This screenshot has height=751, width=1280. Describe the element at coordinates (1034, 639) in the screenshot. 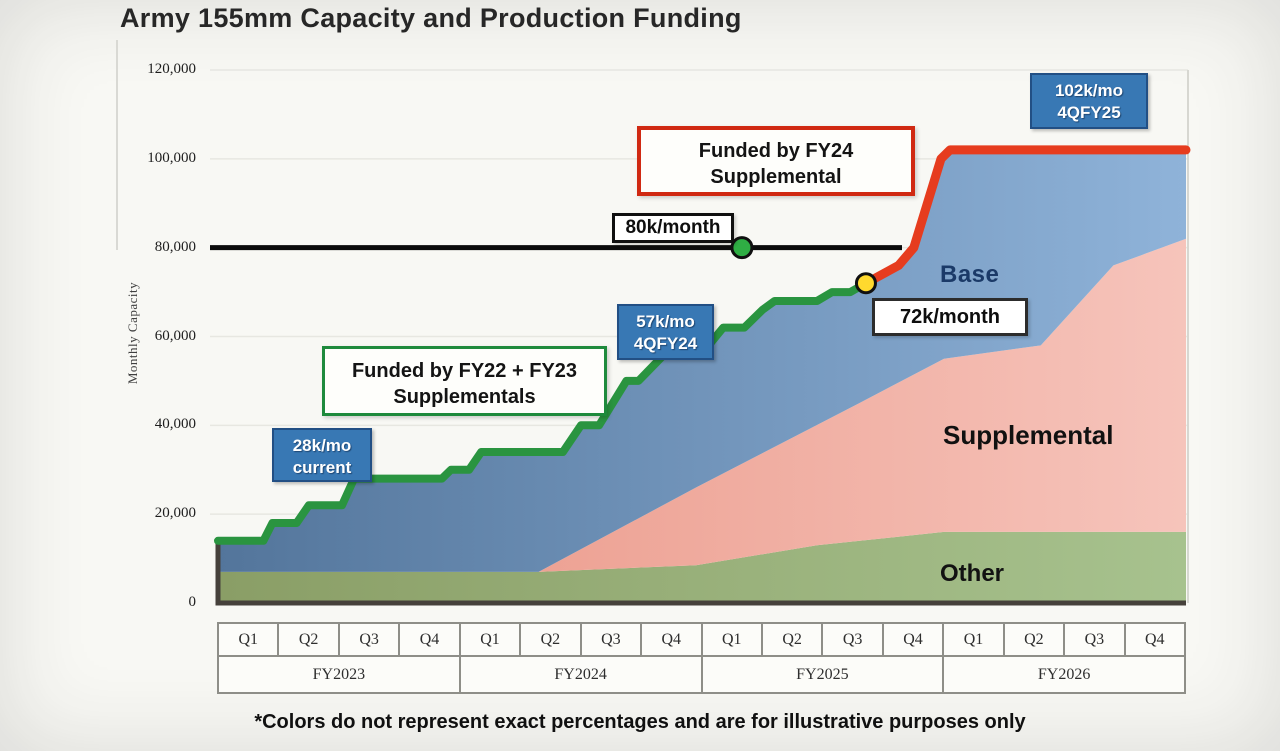

I see `quarter-cell-FY2026-Q2: Q2` at that location.